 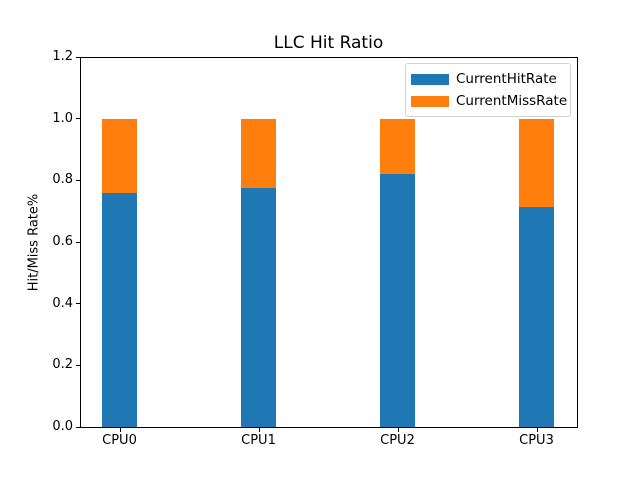 I want to click on bar-CPU0-CurrentMissRate, so click(x=119, y=155).